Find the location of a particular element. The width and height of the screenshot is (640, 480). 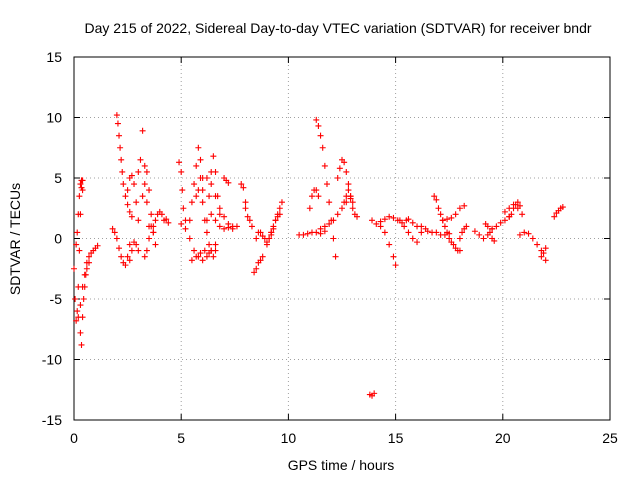

y-tick-label: 10 is located at coordinates (54, 118).